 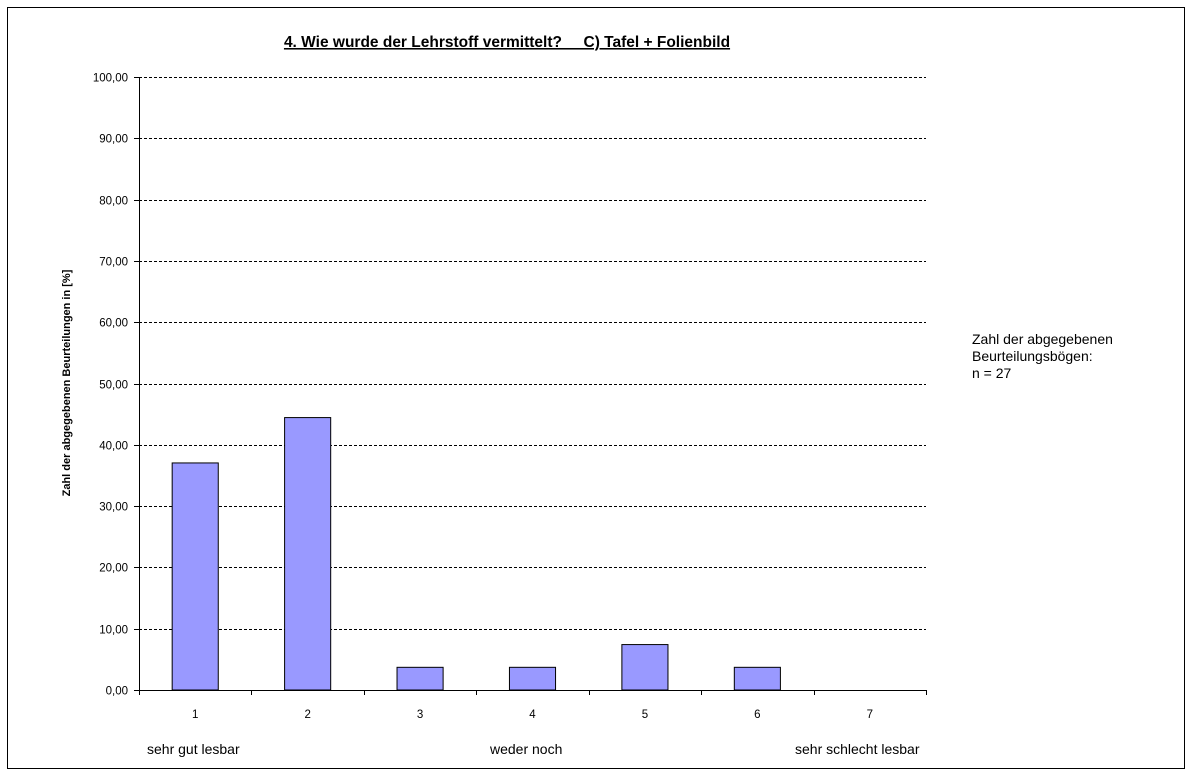 What do you see at coordinates (645, 715) in the screenshot?
I see `x-tick-label: 5` at bounding box center [645, 715].